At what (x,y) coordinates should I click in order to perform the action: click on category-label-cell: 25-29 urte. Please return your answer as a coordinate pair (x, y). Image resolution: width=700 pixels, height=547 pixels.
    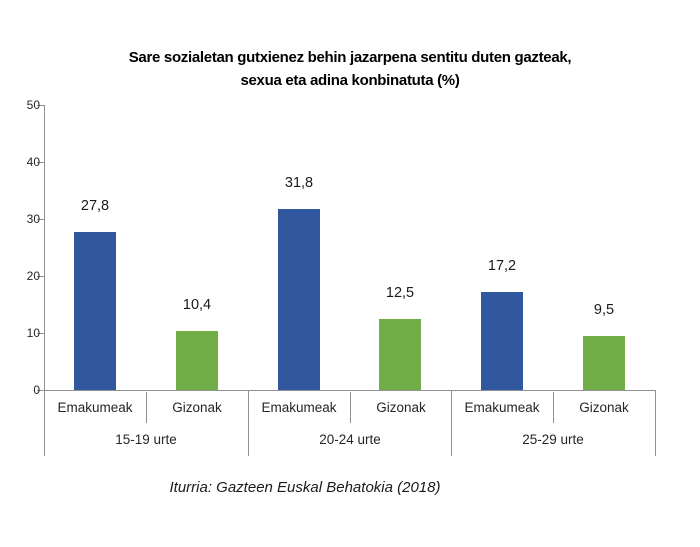
    Looking at the image, I should click on (553, 439).